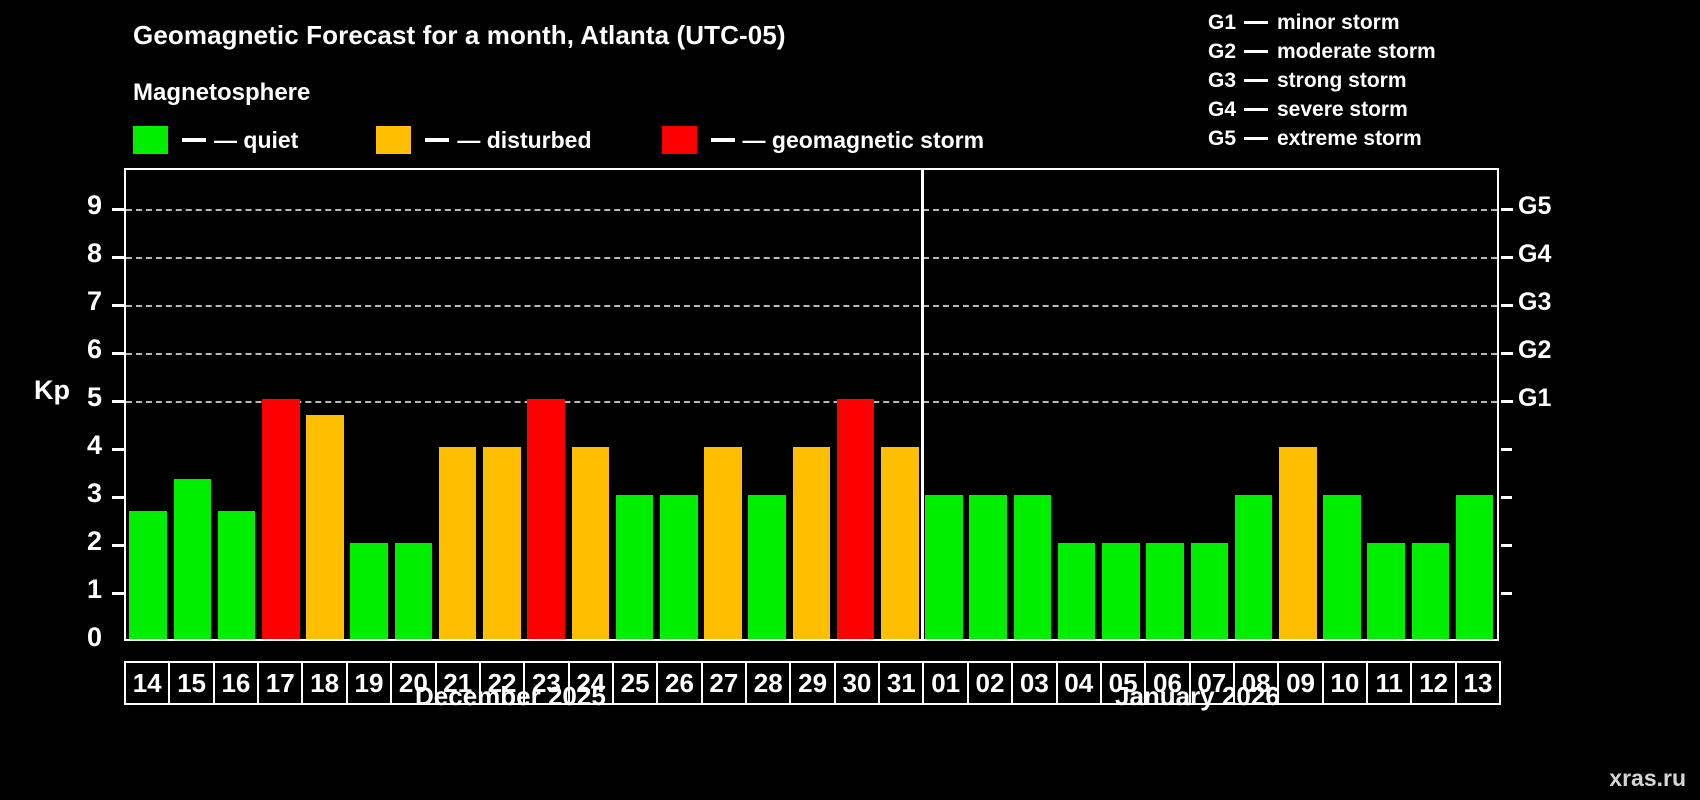 The height and width of the screenshot is (800, 1700). What do you see at coordinates (1256, 683) in the screenshot?
I see `date-cell: 08` at bounding box center [1256, 683].